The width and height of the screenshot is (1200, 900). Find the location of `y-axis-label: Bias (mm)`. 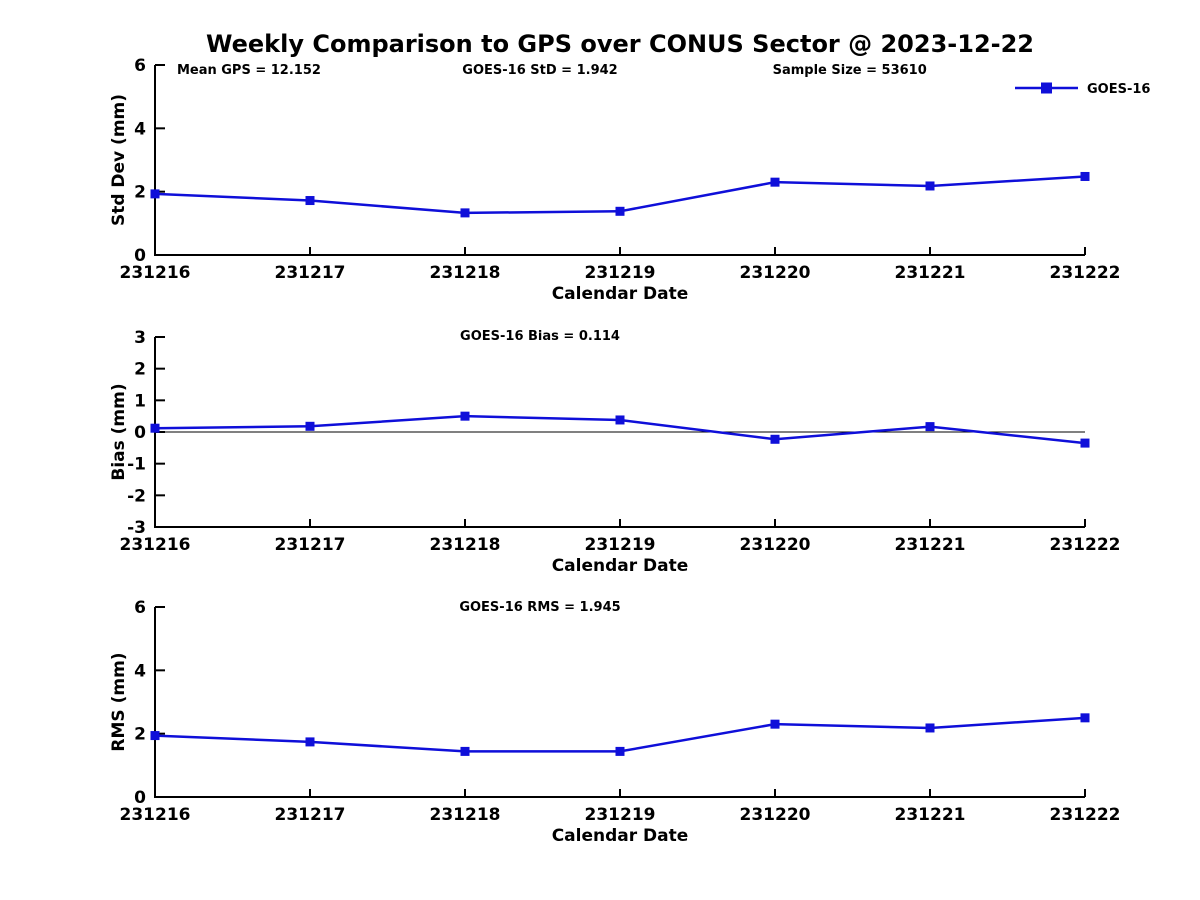

y-axis-label: Bias (mm) is located at coordinates (119, 431).